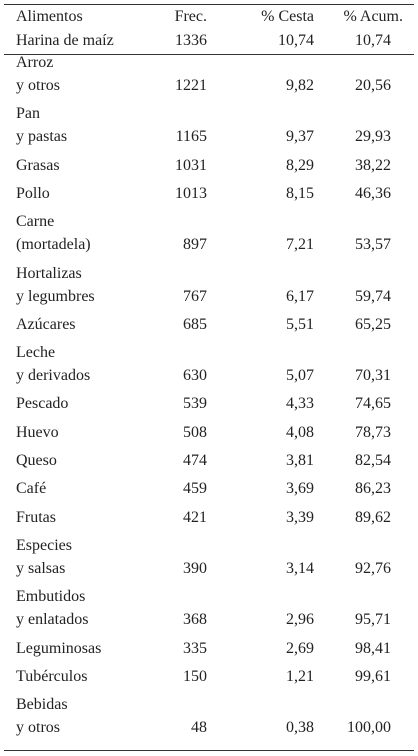 This screenshot has width=418, height=756. What do you see at coordinates (42, 137) in the screenshot?
I see `row-label: y pastas` at bounding box center [42, 137].